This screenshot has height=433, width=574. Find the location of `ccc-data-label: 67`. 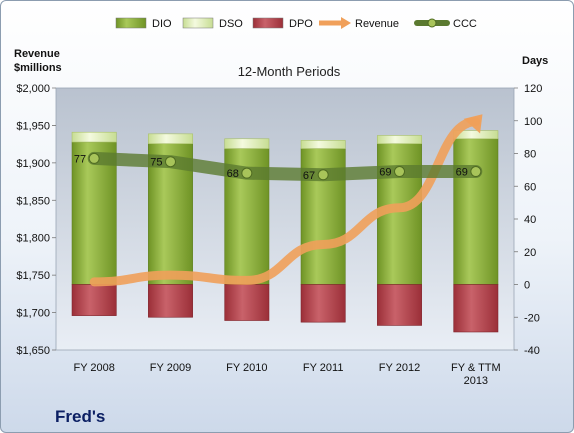

ccc-data-label: 67 is located at coordinates (309, 176).